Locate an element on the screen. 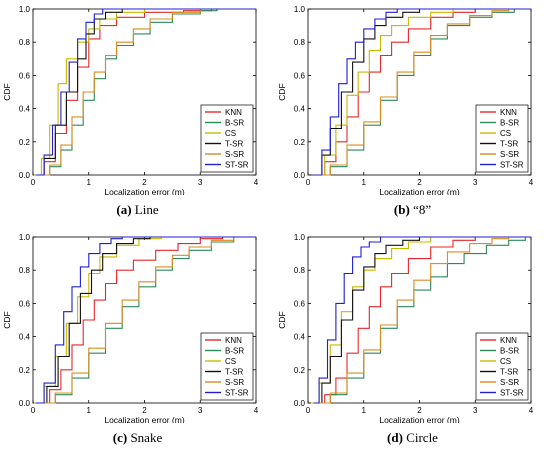 This screenshot has height=450, width=550. series-line-cs is located at coordinates (422, 92).